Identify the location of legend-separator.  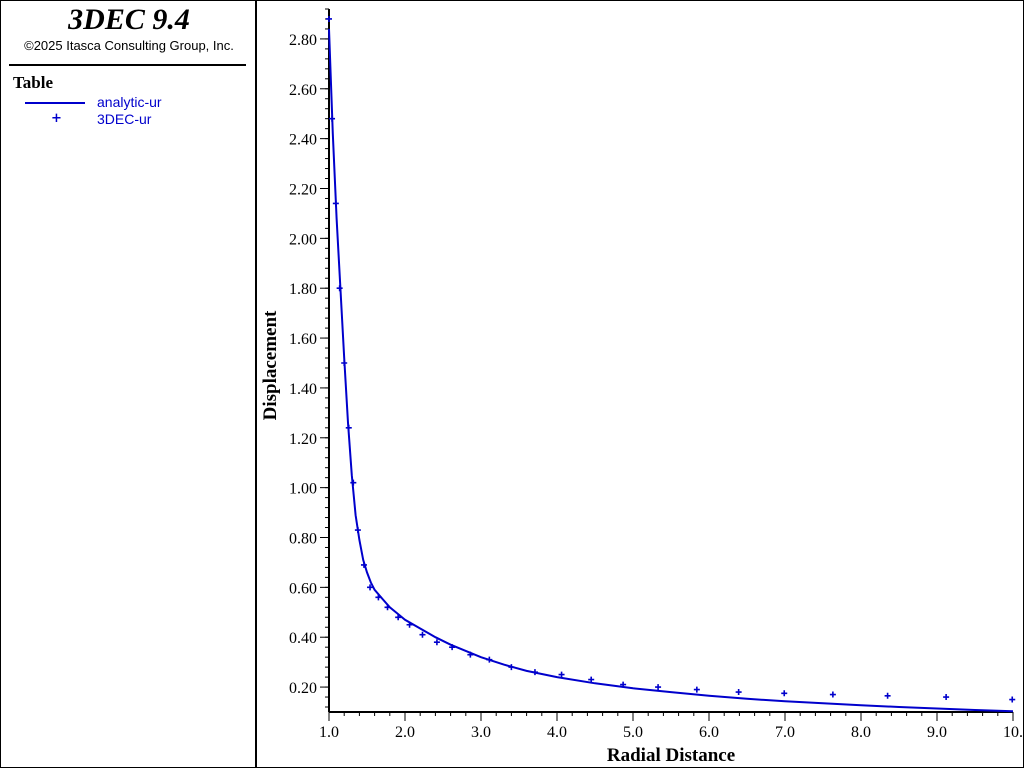
(127, 65).